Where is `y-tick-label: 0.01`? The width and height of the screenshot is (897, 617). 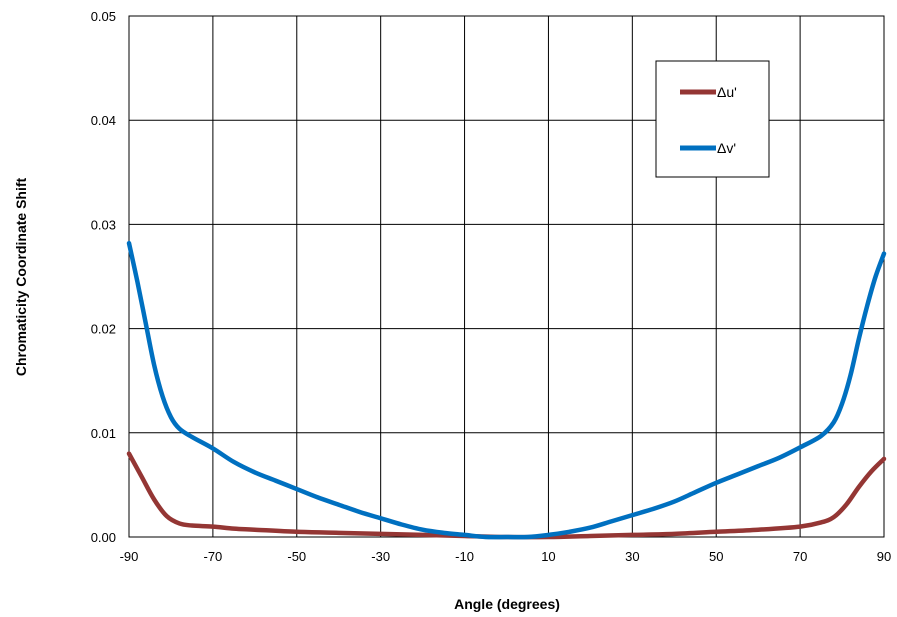 y-tick-label: 0.01 is located at coordinates (103, 433).